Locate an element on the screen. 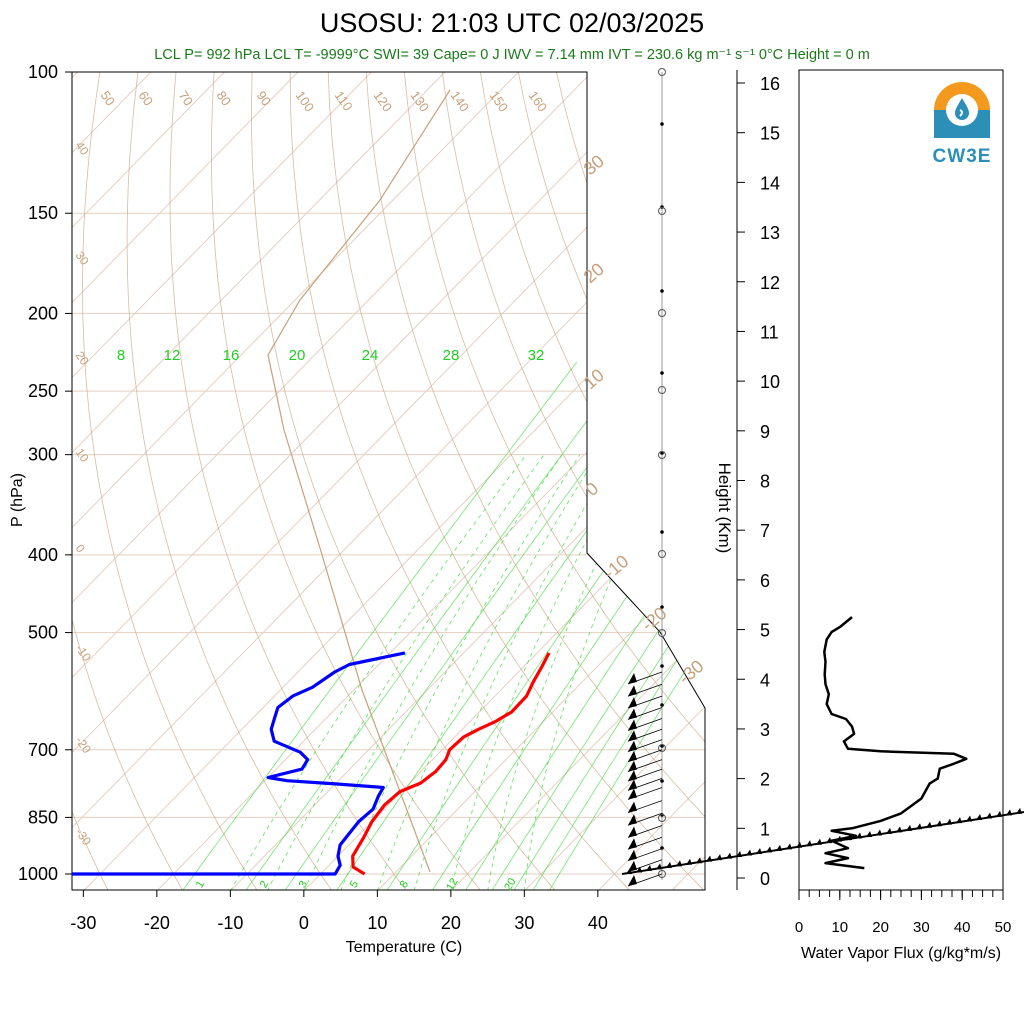 Image resolution: width=1024 pixels, height=1024 pixels. height-tick-label: 14 is located at coordinates (770, 183).